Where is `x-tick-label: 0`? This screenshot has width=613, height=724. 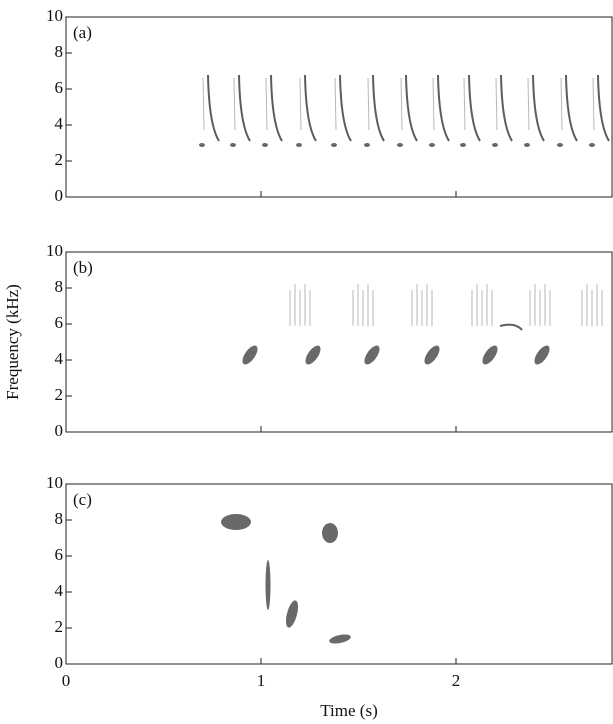
x-tick-label: 0 is located at coordinates (66, 680).